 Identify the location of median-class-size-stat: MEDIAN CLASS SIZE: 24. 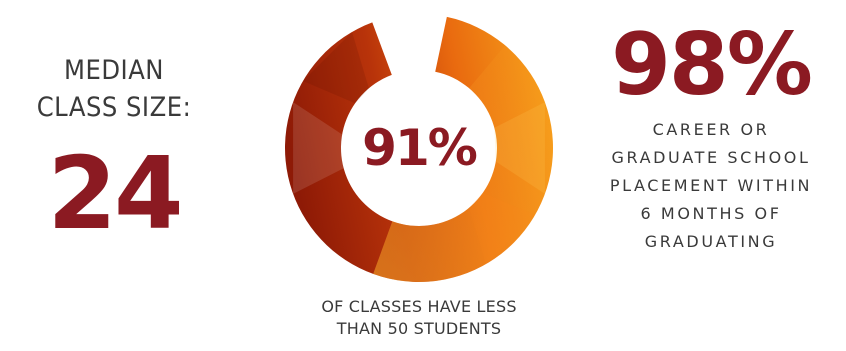
(114, 148).